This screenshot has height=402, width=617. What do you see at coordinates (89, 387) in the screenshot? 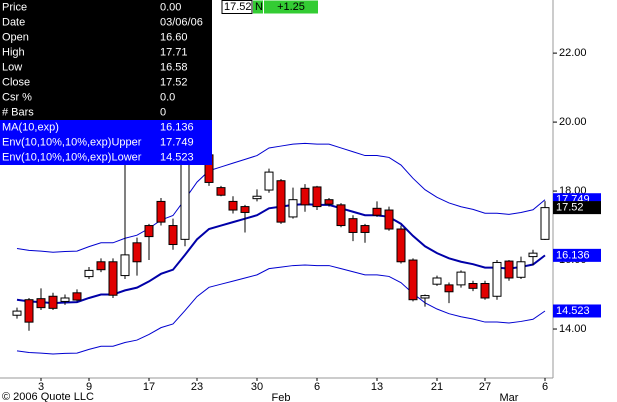
I see `x-tick-label: 9` at bounding box center [89, 387].